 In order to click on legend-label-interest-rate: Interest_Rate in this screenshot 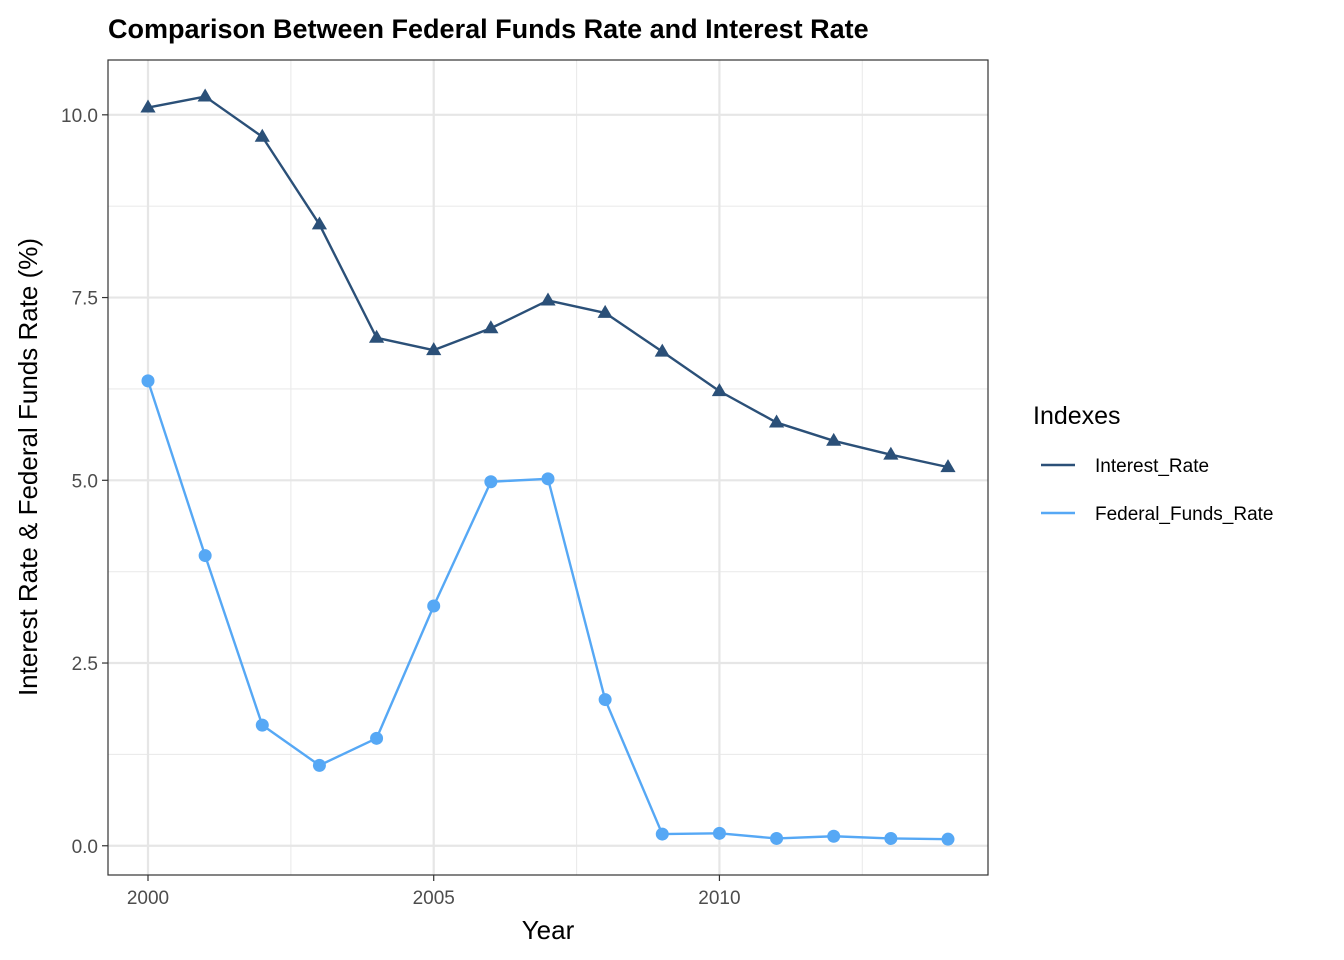, I will do `click(1152, 466)`.